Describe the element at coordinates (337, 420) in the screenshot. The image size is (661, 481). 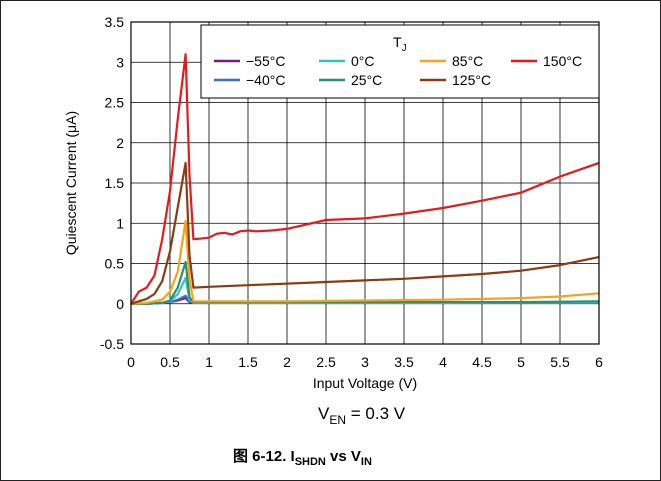
I see `annotation-subscript: EN` at that location.